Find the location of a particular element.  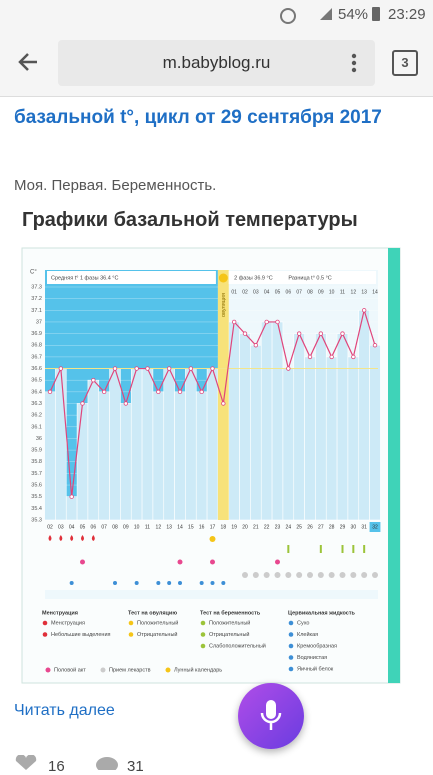

x-tick-label: 08 is located at coordinates (115, 527).